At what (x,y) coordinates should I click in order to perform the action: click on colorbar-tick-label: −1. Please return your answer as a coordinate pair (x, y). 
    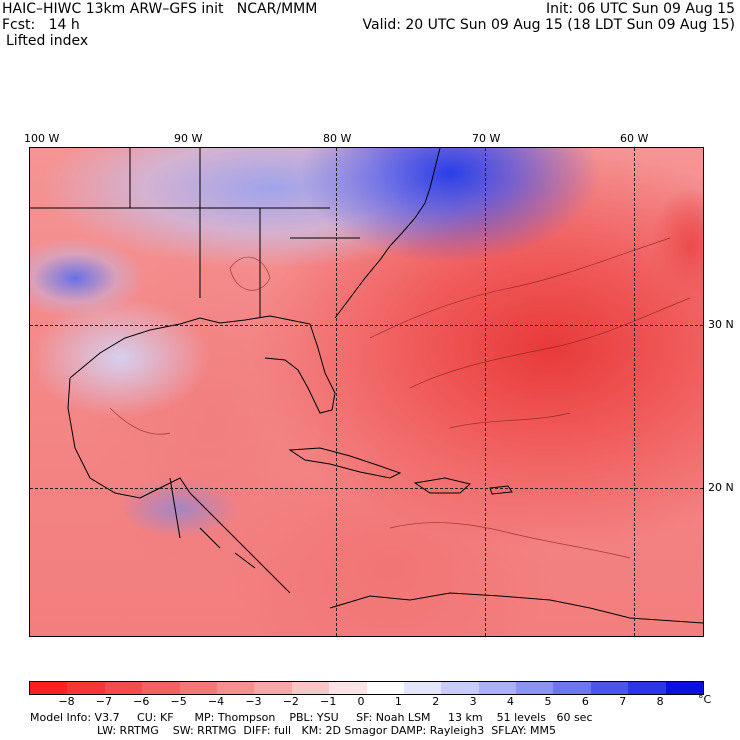
    Looking at the image, I should click on (328, 701).